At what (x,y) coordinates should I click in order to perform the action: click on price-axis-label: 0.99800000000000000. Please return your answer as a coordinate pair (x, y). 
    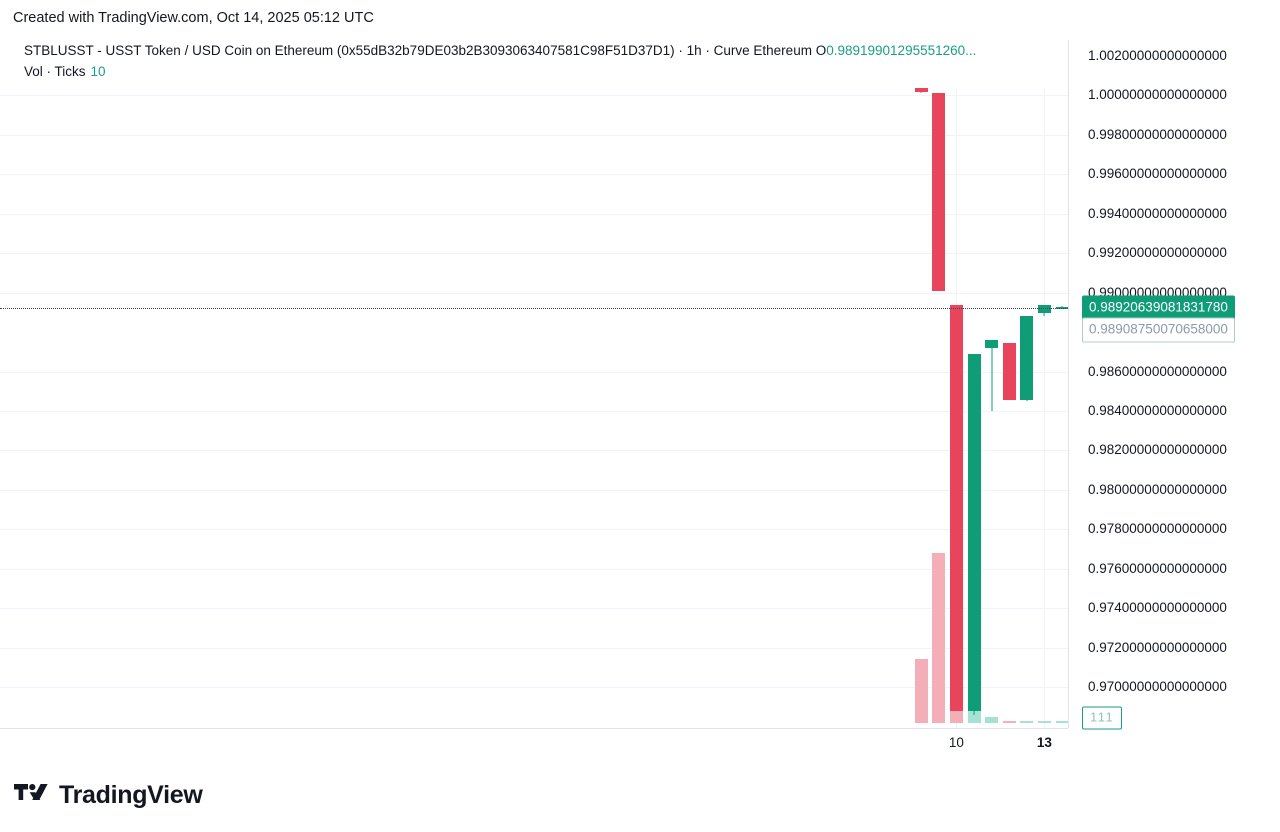
    Looking at the image, I should click on (1157, 134).